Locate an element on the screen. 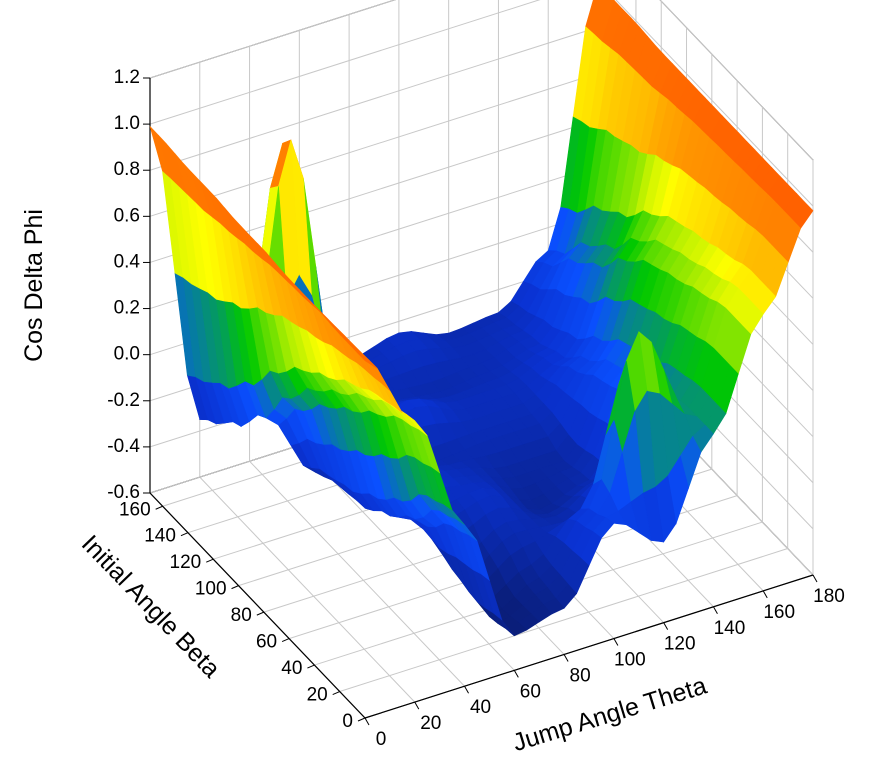 The width and height of the screenshot is (880, 779). x-tick-label: 120 is located at coordinates (680, 644).